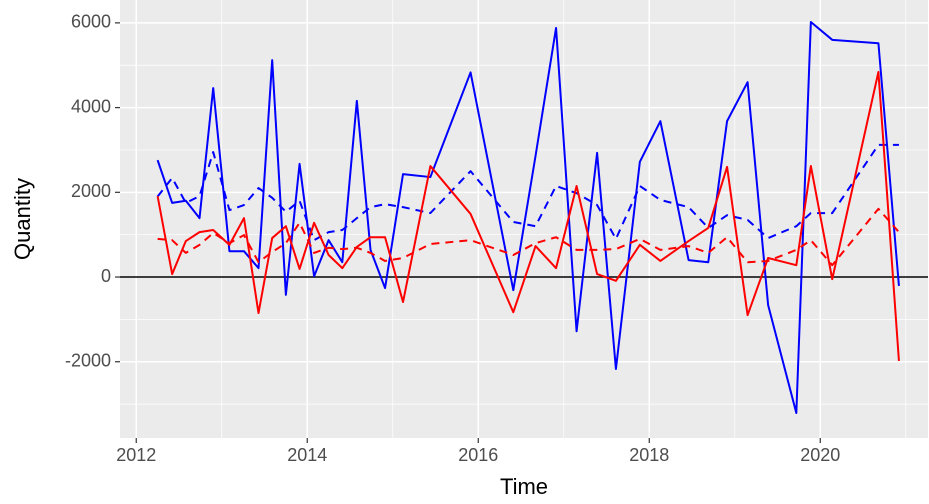 This screenshot has height=504, width=929. Describe the element at coordinates (91, 22) in the screenshot. I see `y-tick-label: 6000` at that location.